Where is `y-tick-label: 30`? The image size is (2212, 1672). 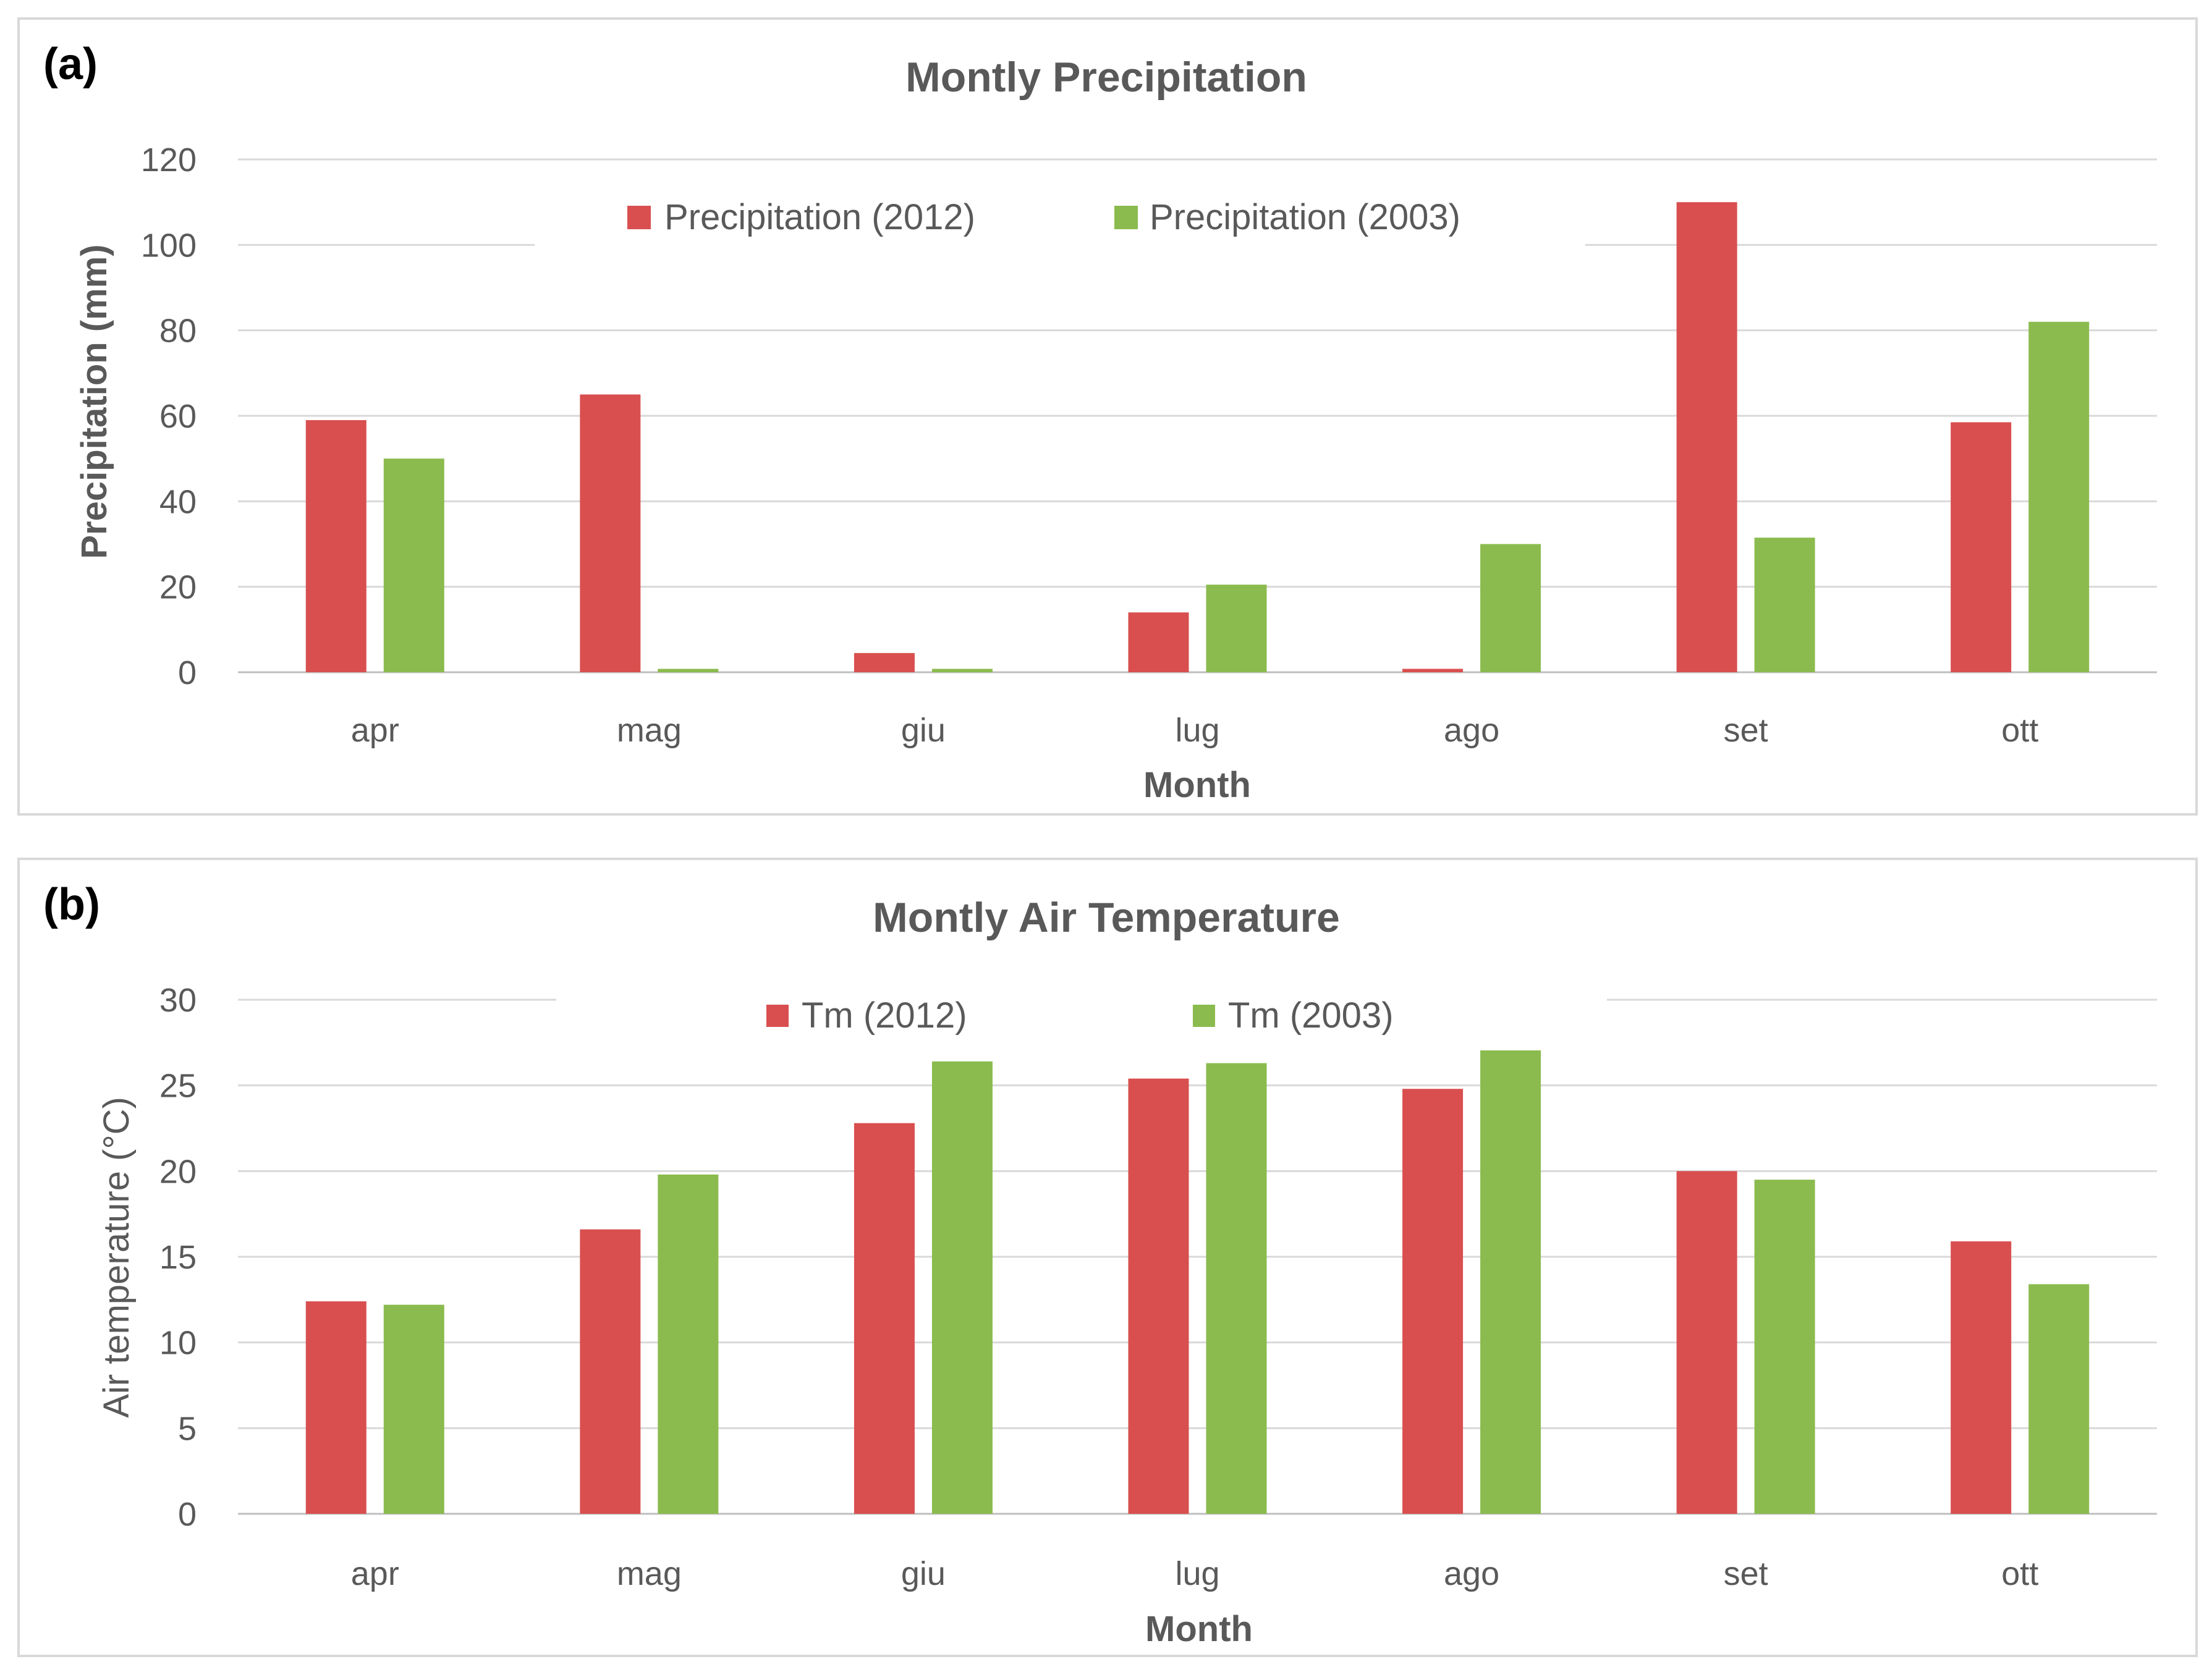
y-tick-label: 30 is located at coordinates (178, 1001).